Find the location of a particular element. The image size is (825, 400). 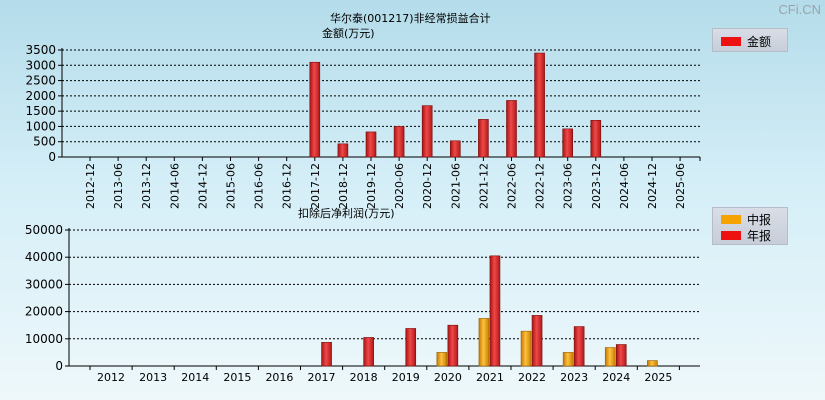

x-tick-label: 2022-12 is located at coordinates (540, 186).